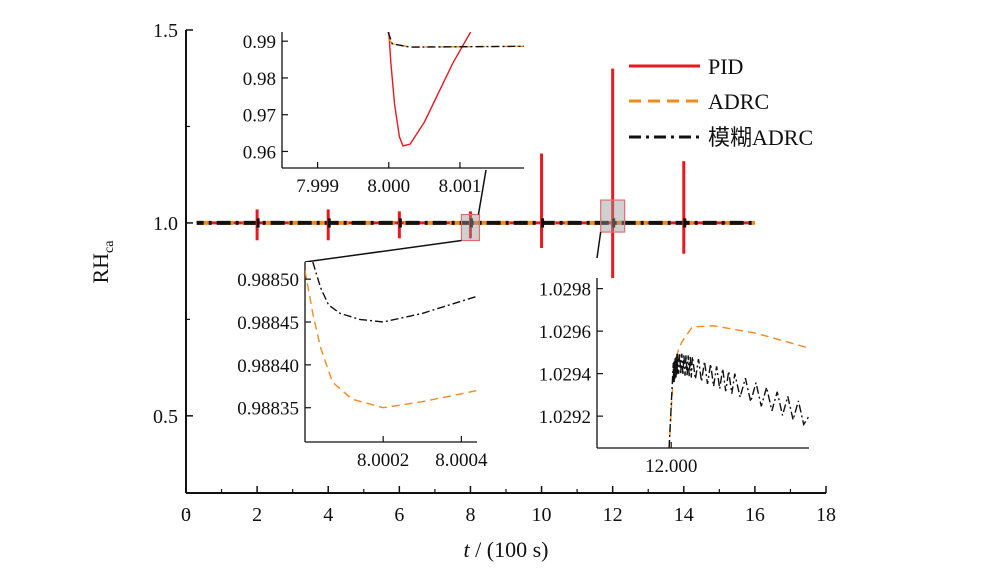 The image size is (1005, 579). What do you see at coordinates (565, 290) in the screenshot?
I see `inset-right-y-tick-label: 1.0298` at bounding box center [565, 290].